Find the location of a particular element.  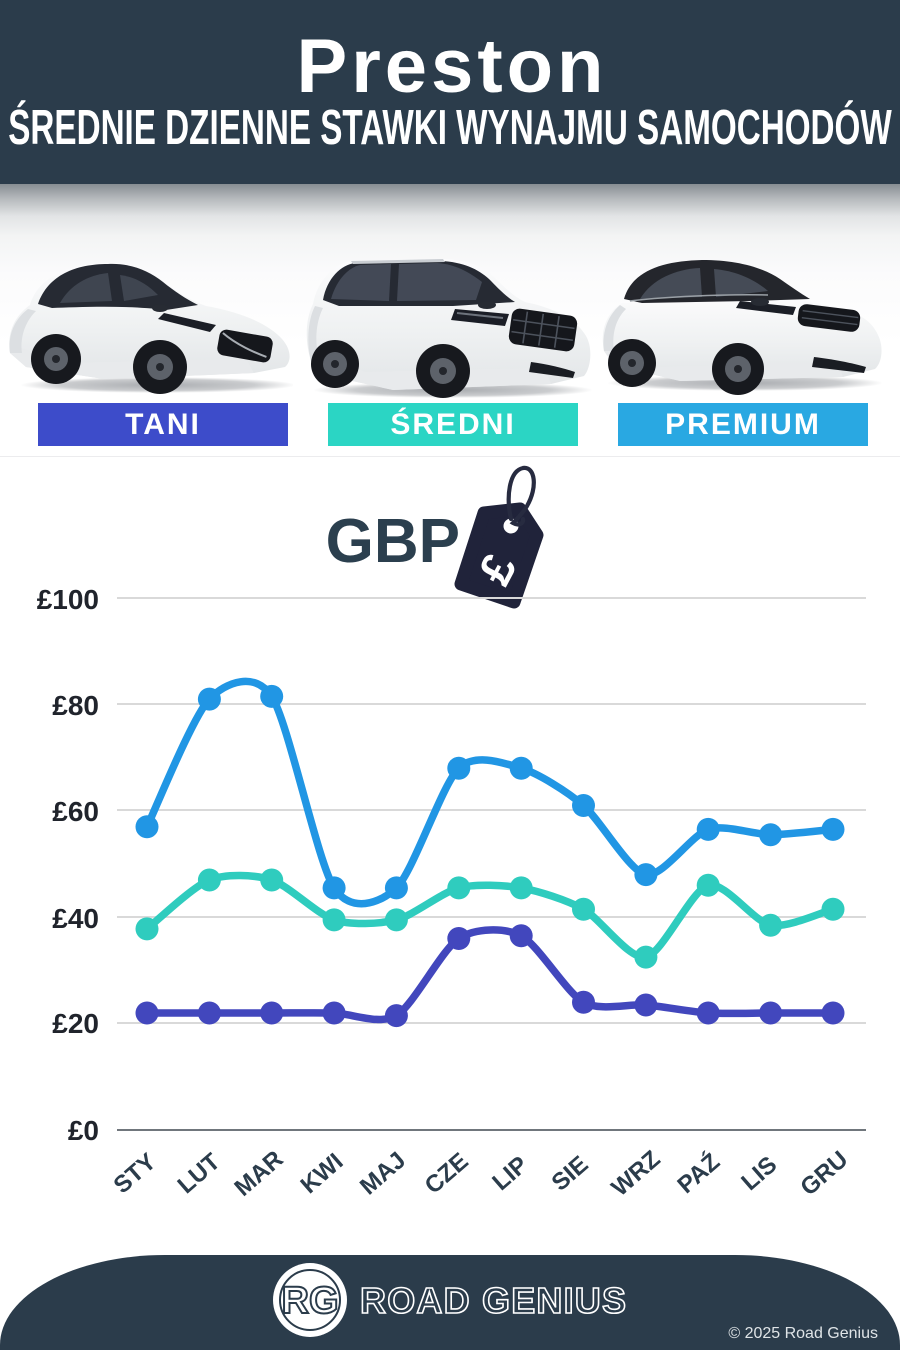

svg-text: RG is located at coordinates (310, 1301).